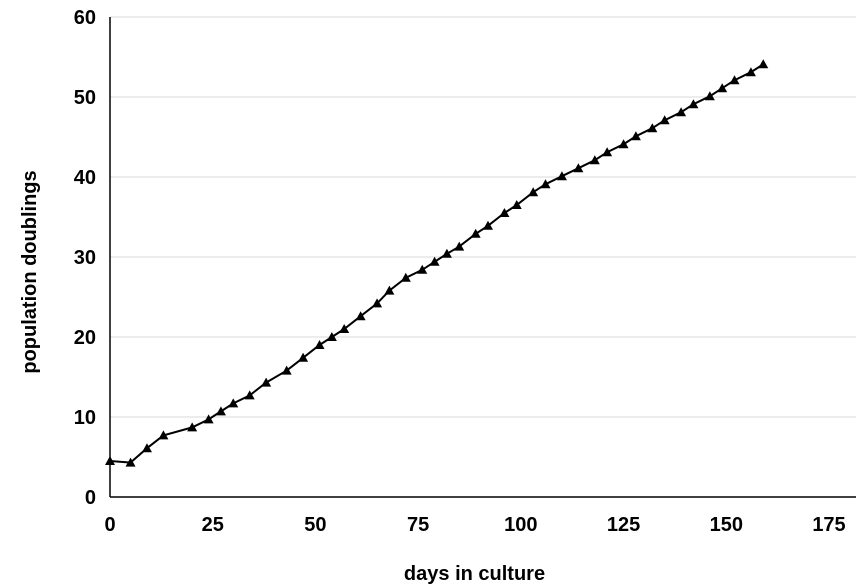 Image resolution: width=856 pixels, height=585 pixels. What do you see at coordinates (520, 525) in the screenshot?
I see `x-tick-label: 100` at bounding box center [520, 525].